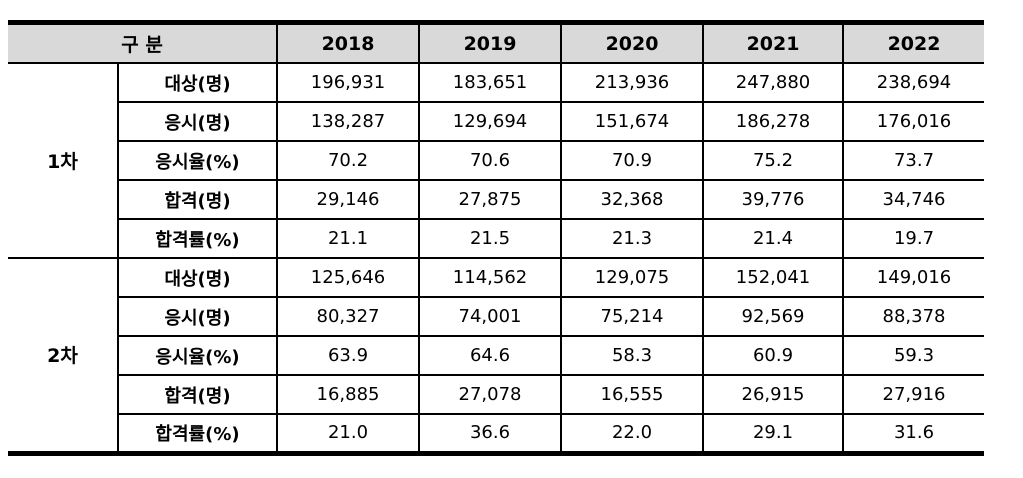 The height and width of the screenshot is (478, 1023). Describe the element at coordinates (348, 355) in the screenshot. I see `value-cell: 63.9` at that location.